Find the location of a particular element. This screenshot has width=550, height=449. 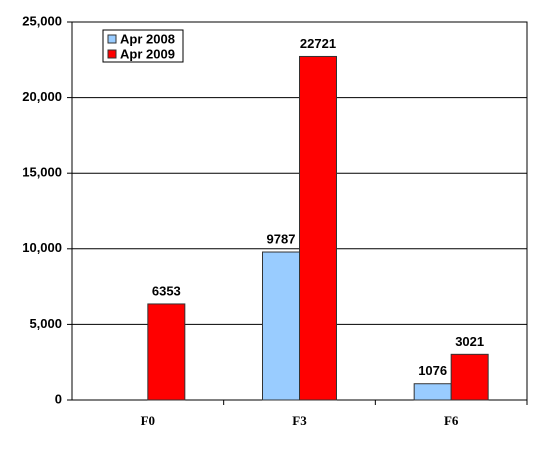

y-tick-label: 25,000 is located at coordinates (42, 20).